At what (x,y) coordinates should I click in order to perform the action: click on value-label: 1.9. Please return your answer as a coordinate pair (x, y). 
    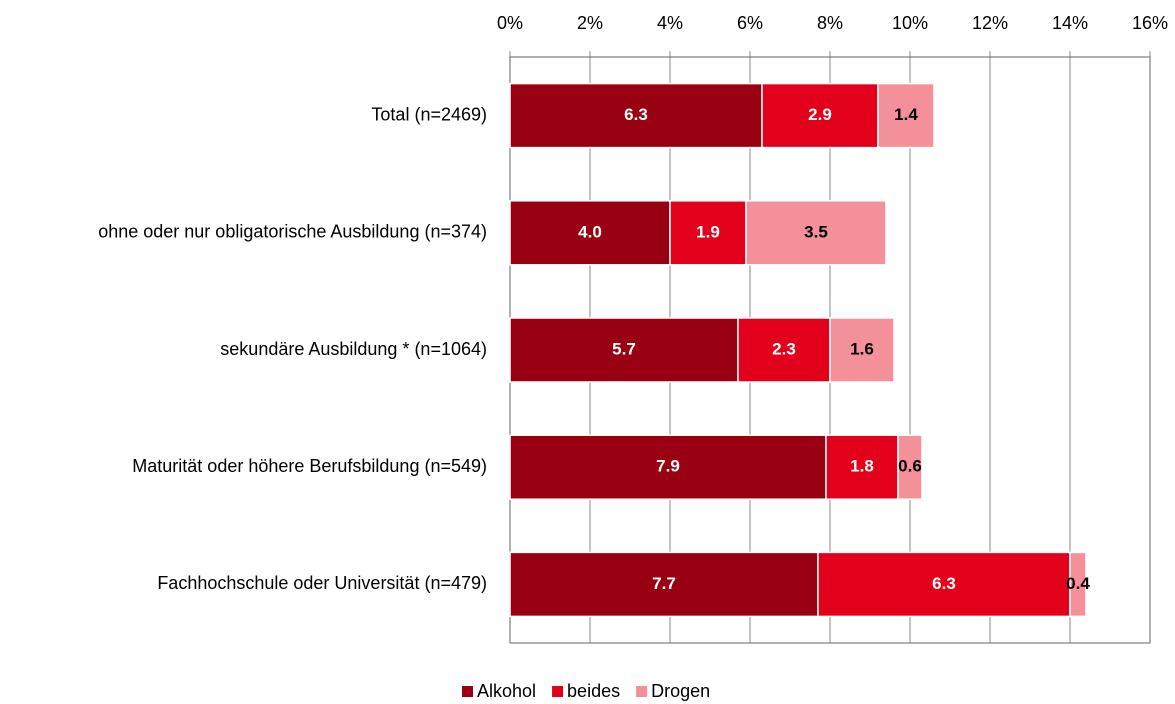
    Looking at the image, I should click on (708, 231).